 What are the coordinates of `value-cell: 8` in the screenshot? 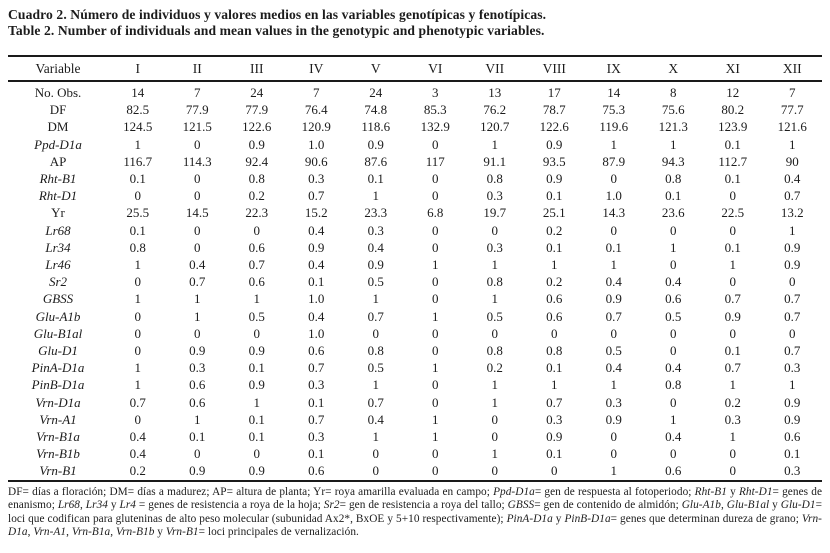 It's located at (673, 92).